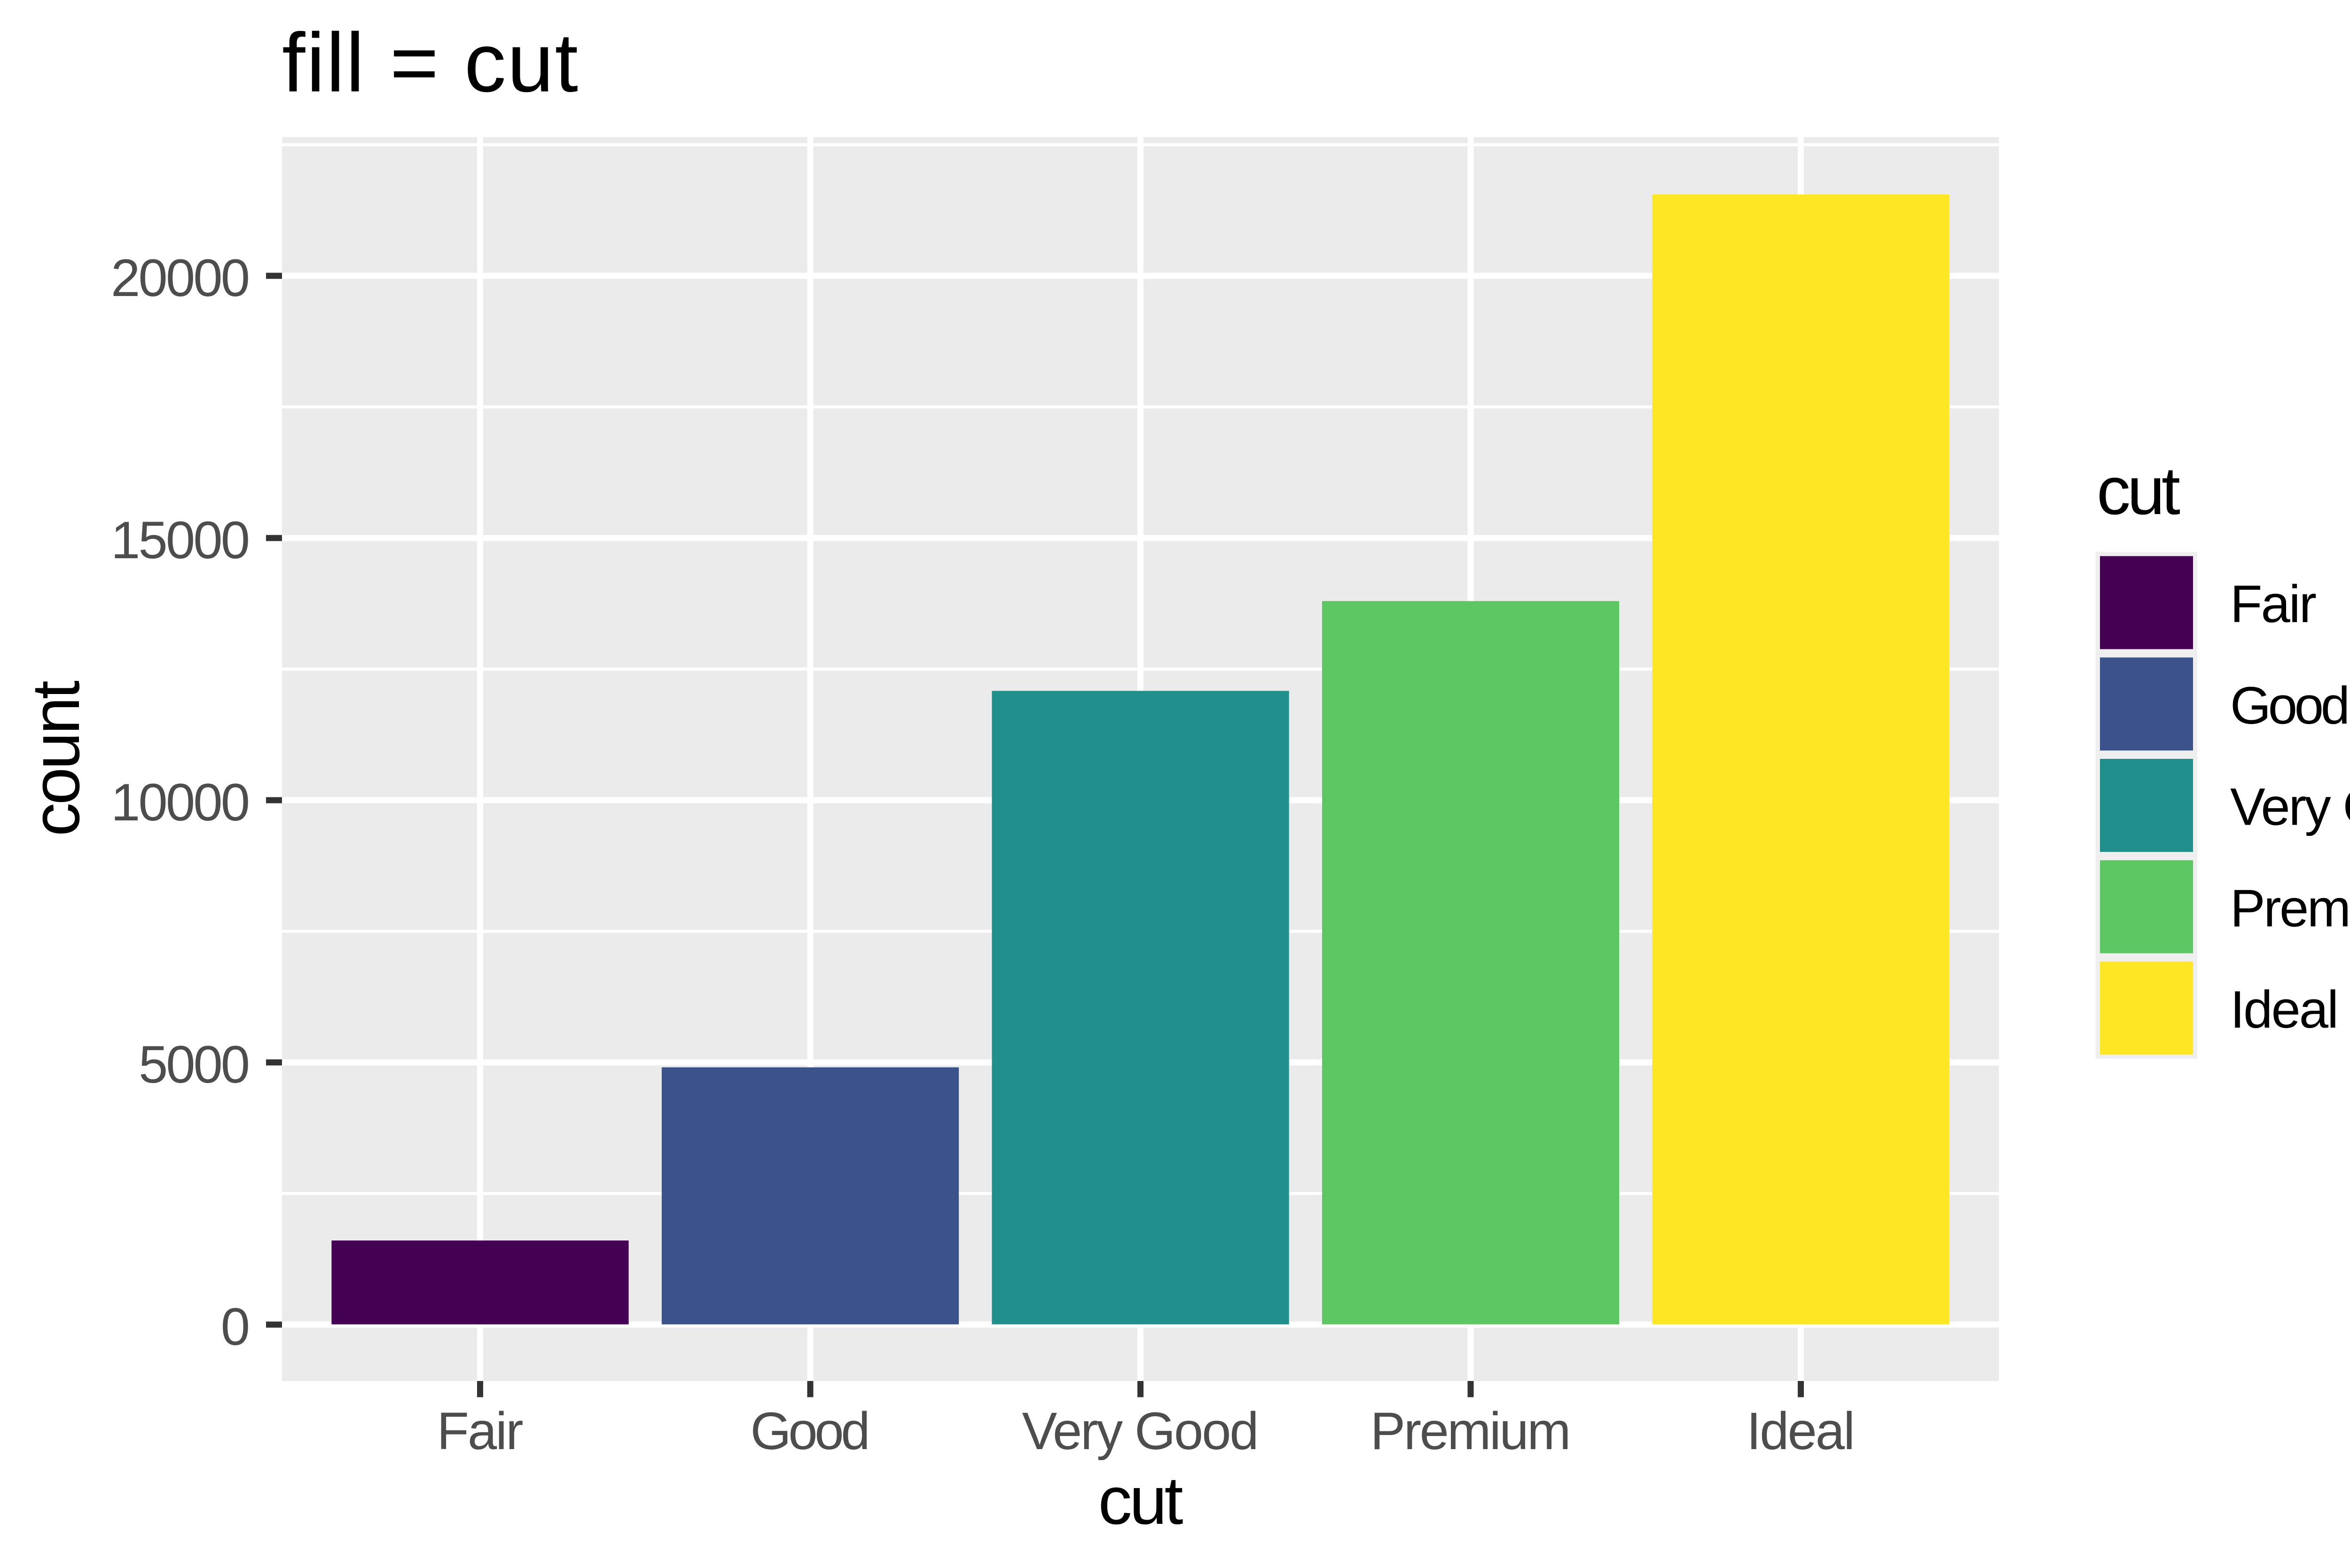 Image resolution: width=2350 pixels, height=1568 pixels. Describe the element at coordinates (235, 1326) in the screenshot. I see `svg-text: 0` at that location.